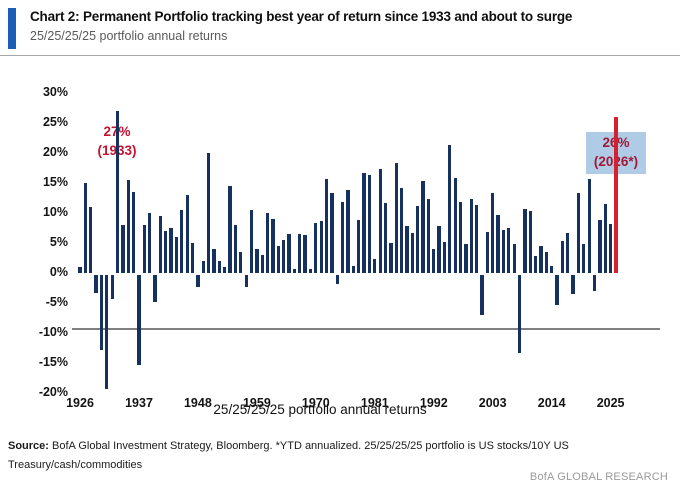  I want to click on bar-1947, so click(192, 258).